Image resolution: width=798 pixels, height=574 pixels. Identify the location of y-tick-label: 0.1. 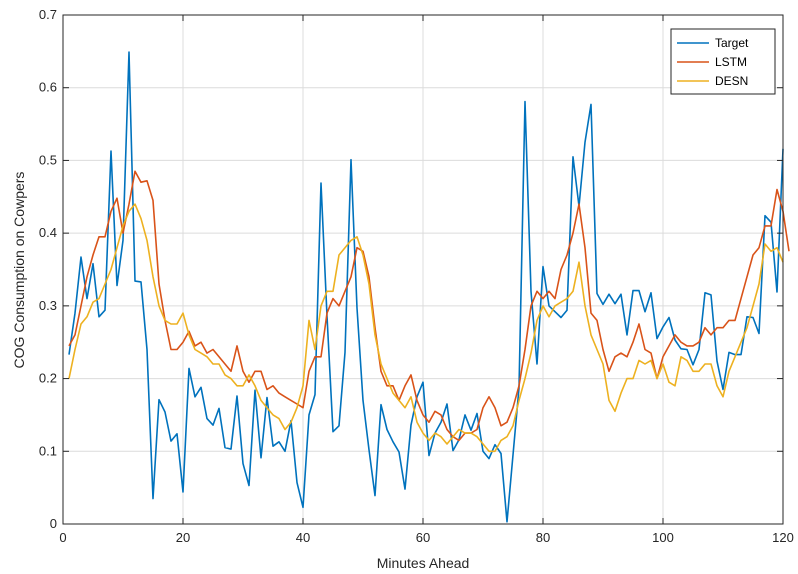
(48, 450).